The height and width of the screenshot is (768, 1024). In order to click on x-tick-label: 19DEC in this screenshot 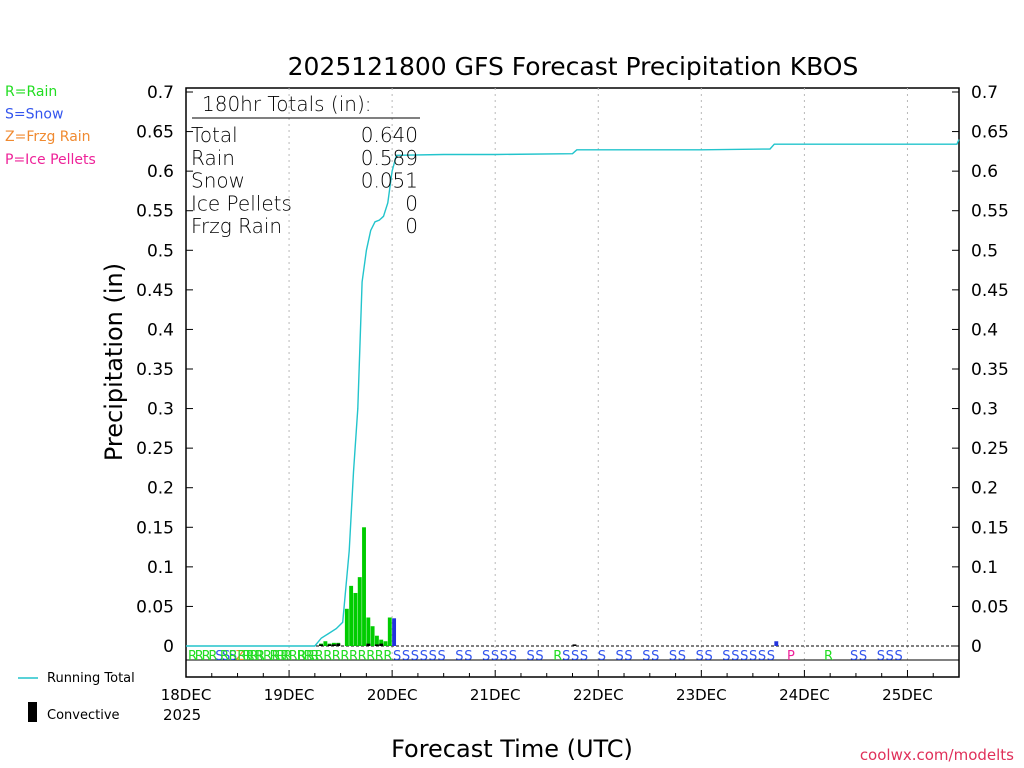, I will do `click(289, 695)`.